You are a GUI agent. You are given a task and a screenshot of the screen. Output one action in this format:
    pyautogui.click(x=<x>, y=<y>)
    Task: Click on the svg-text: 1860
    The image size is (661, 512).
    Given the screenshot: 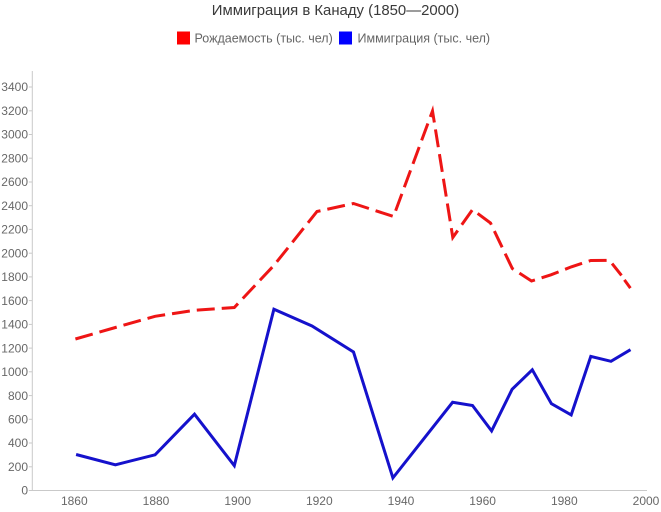 What is the action you would take?
    pyautogui.click(x=74, y=501)
    